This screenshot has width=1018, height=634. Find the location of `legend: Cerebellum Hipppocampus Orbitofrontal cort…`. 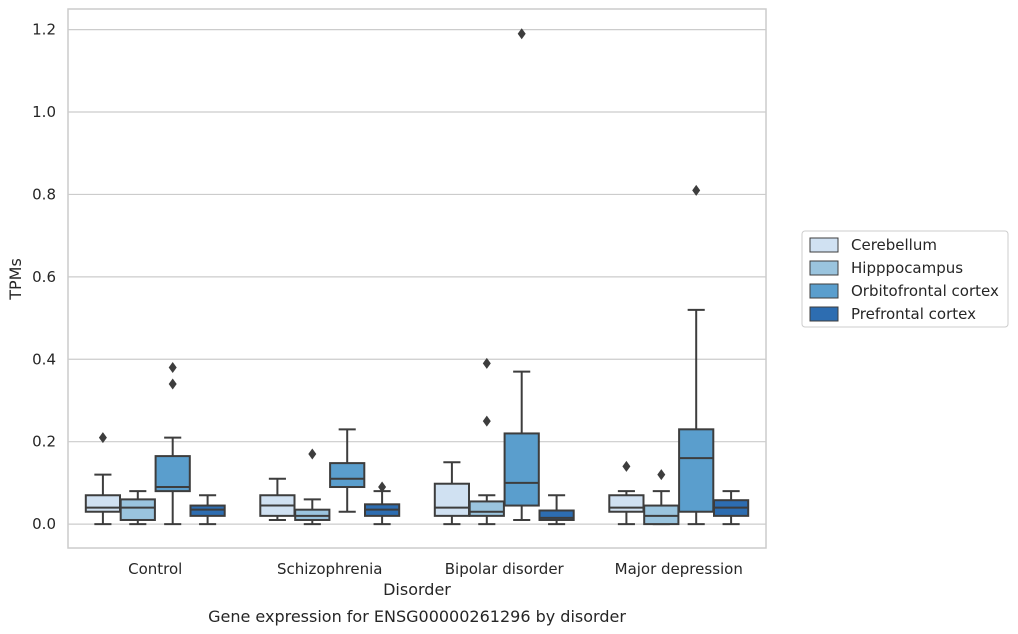

legend: Cerebellum Hipppocampus Orbitofrontal cort… is located at coordinates (905, 279).